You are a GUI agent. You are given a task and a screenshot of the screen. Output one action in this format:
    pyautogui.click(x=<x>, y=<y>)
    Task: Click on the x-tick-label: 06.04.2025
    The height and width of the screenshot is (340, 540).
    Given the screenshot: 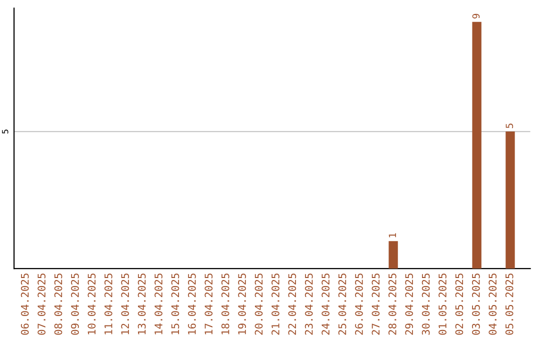 What is the action you would take?
    pyautogui.click(x=24, y=304)
    